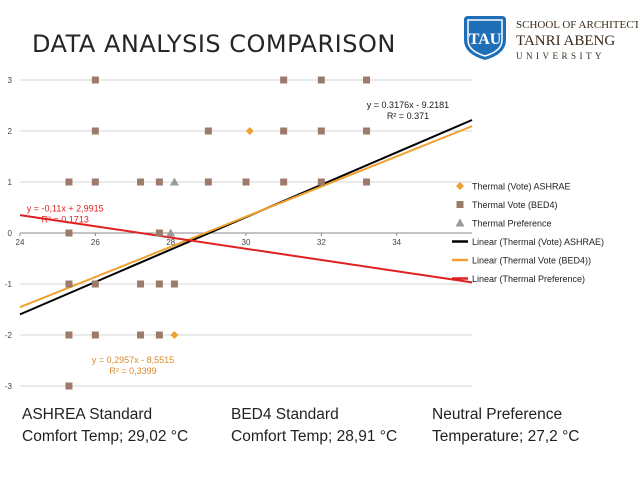  I want to click on y-tick-label: 1, so click(10, 182).